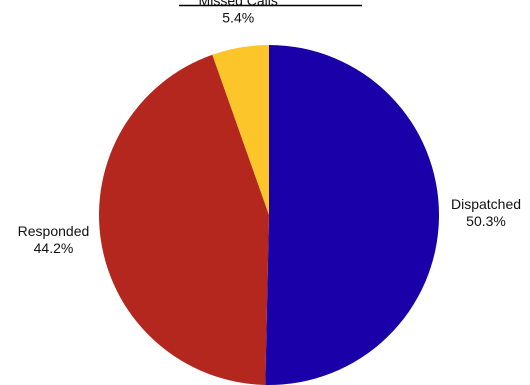  What do you see at coordinates (54, 231) in the screenshot?
I see `slice-category-label-responded: Responded` at bounding box center [54, 231].